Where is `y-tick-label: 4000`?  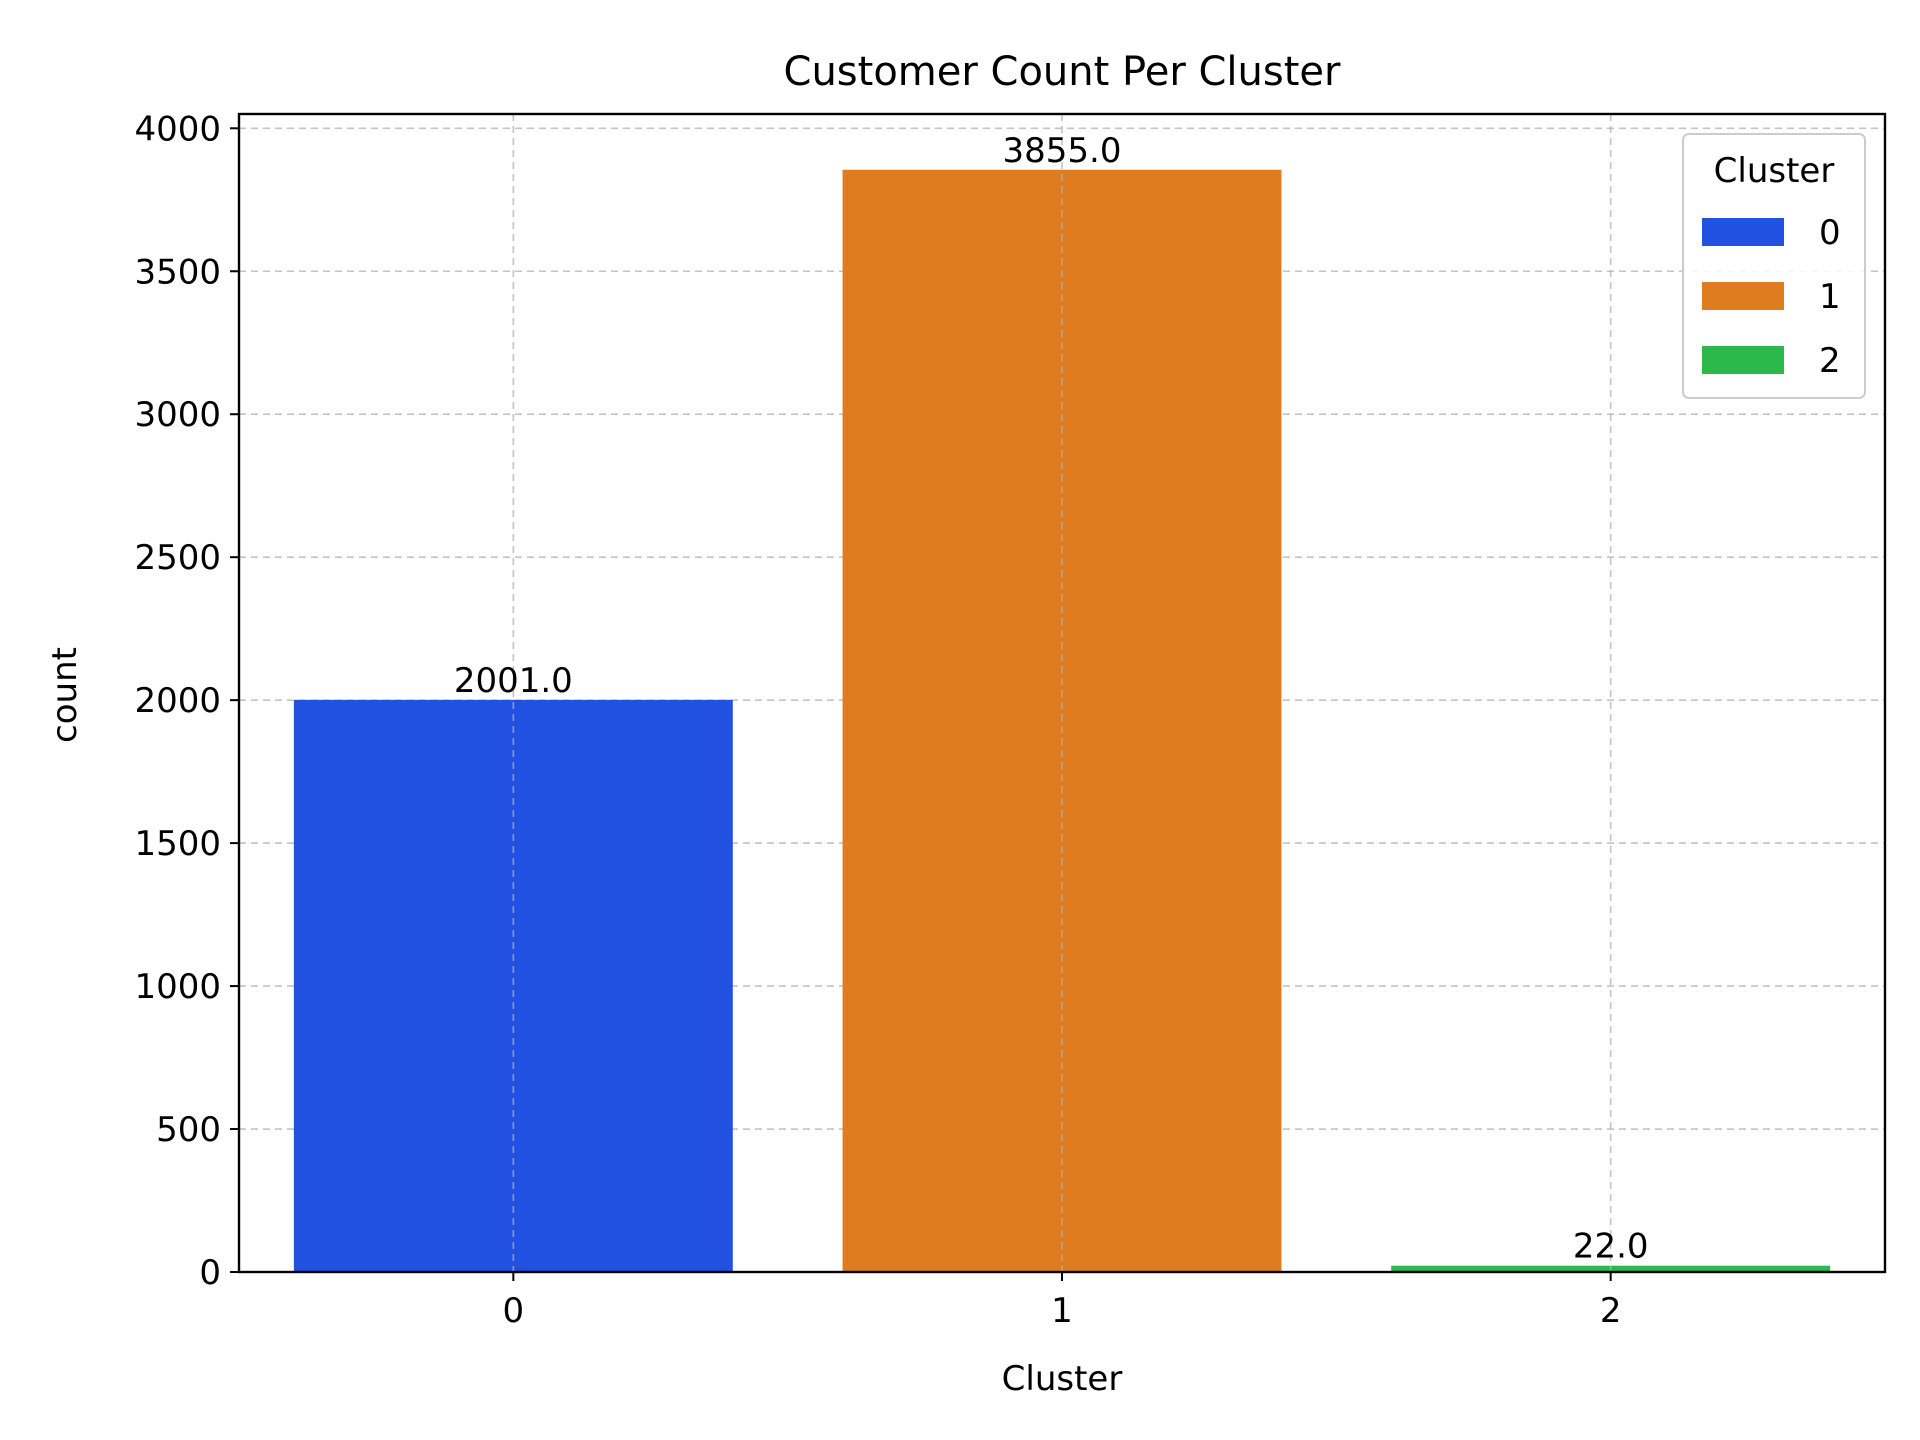
y-tick-label: 4000 is located at coordinates (177, 129).